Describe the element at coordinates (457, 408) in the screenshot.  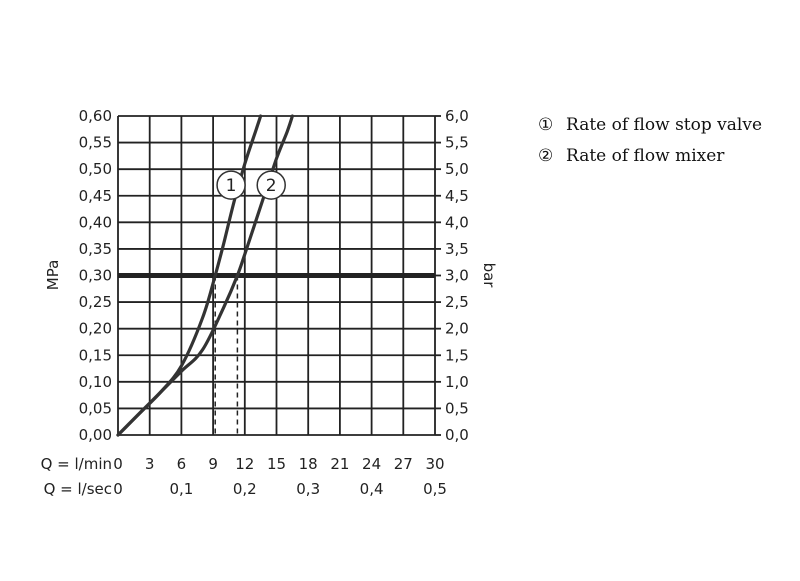
I see `y-right-tick-label: 0,5` at that location.